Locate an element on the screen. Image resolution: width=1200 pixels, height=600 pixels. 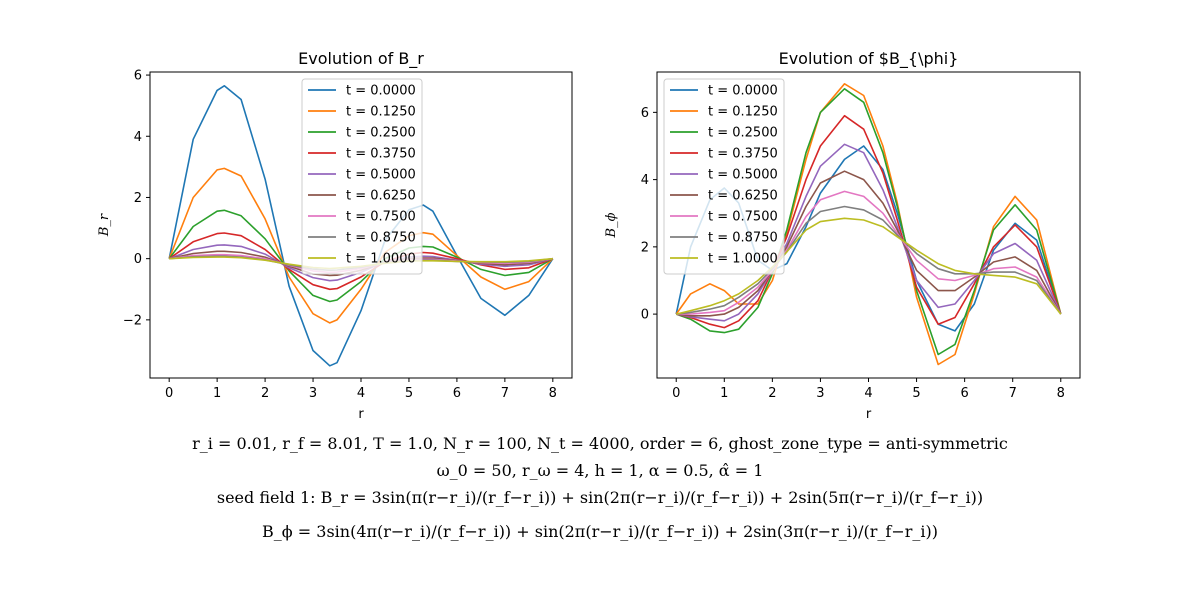
y-axis-label: B_r is located at coordinates (104, 225).